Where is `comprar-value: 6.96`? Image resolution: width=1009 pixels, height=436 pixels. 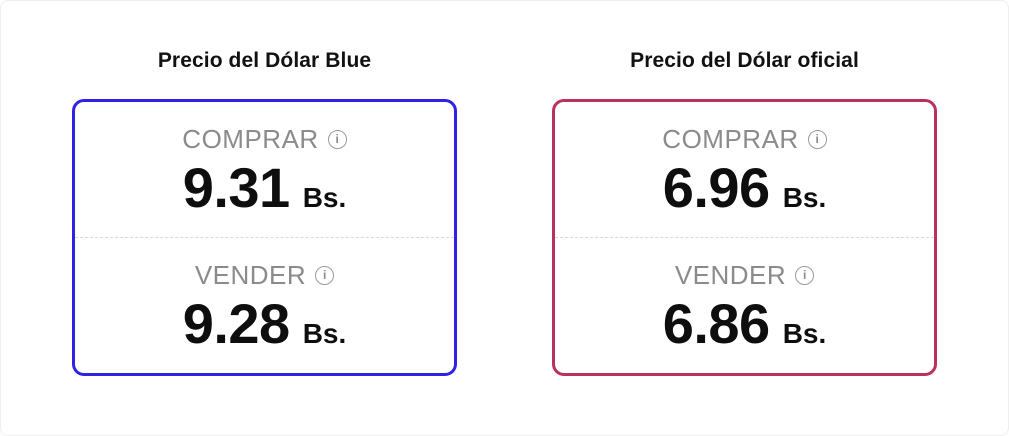
comprar-value: 6.96 is located at coordinates (716, 187).